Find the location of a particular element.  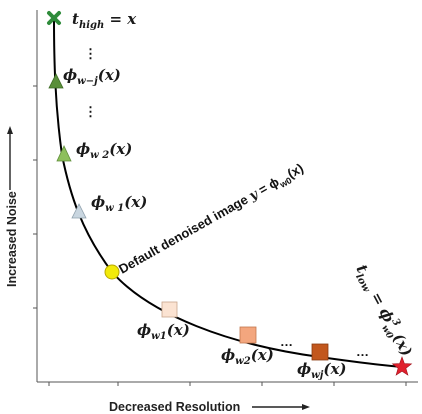

square-marker-wj is located at coordinates (320, 352).